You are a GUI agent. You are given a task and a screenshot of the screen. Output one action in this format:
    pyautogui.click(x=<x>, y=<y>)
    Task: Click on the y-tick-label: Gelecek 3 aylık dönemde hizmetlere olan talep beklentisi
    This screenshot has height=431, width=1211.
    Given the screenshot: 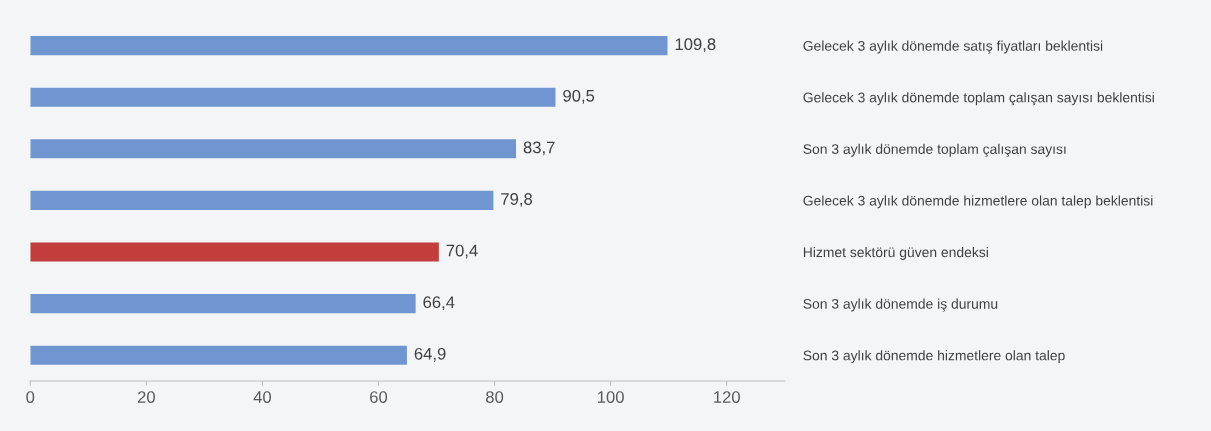 What is the action you would take?
    pyautogui.click(x=978, y=202)
    